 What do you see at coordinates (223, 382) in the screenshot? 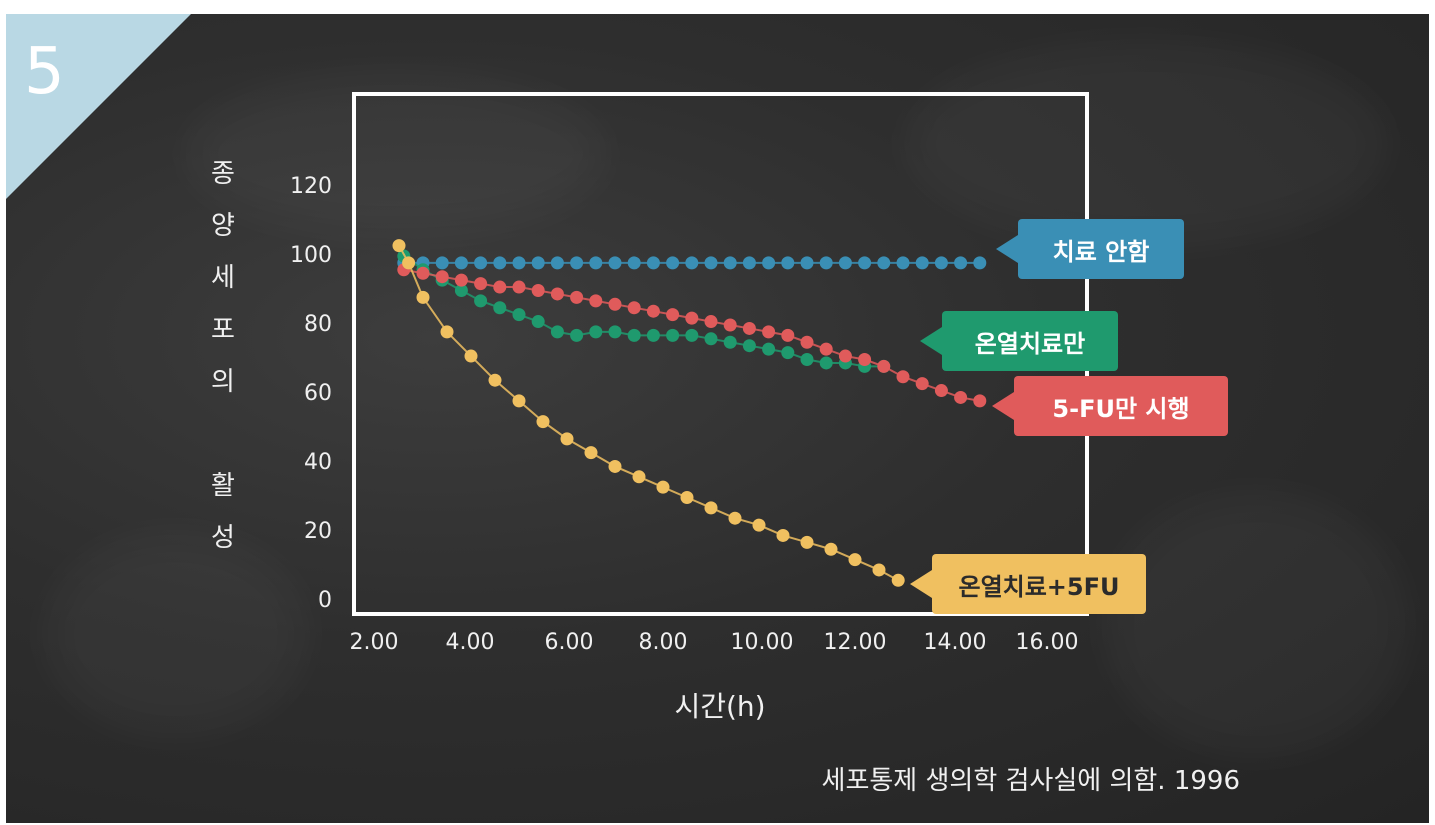
I see `y-axis-label-char: 의` at bounding box center [223, 382].